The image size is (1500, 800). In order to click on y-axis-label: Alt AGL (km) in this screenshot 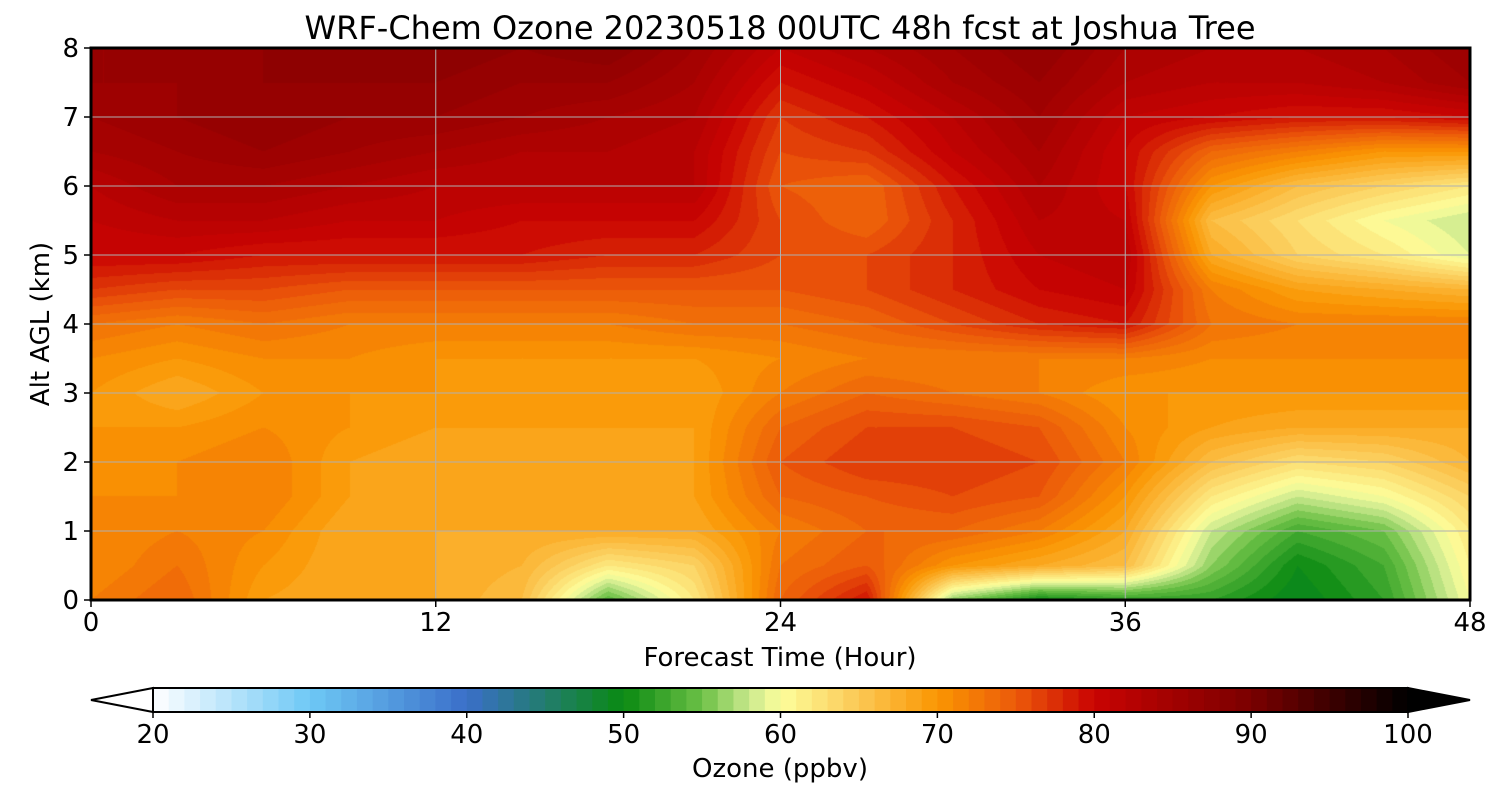, I will do `click(41, 324)`.